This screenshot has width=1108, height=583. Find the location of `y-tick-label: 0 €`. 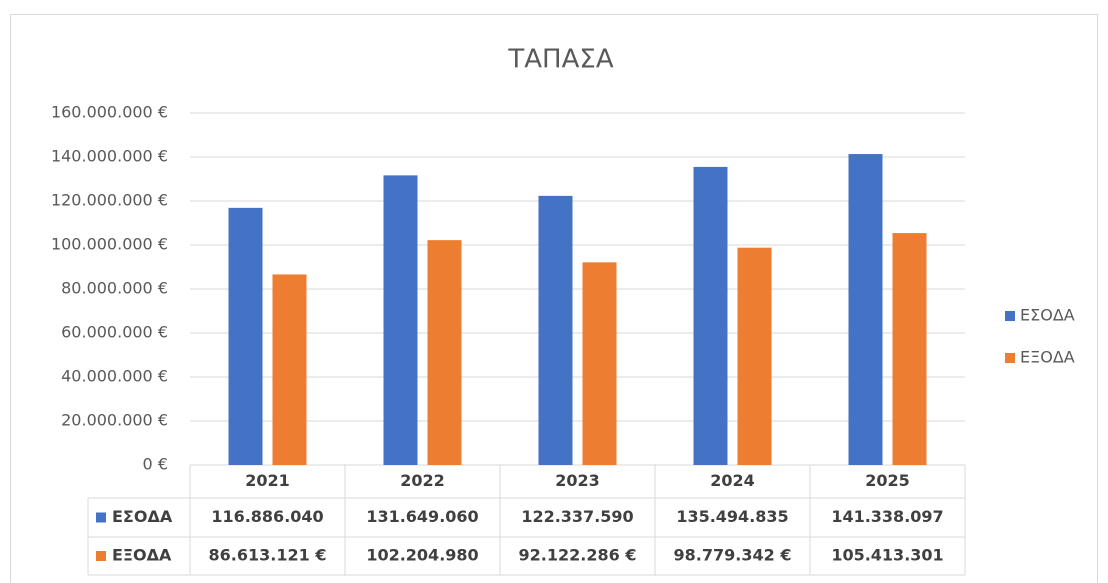

y-tick-label: 0 € is located at coordinates (155, 464).